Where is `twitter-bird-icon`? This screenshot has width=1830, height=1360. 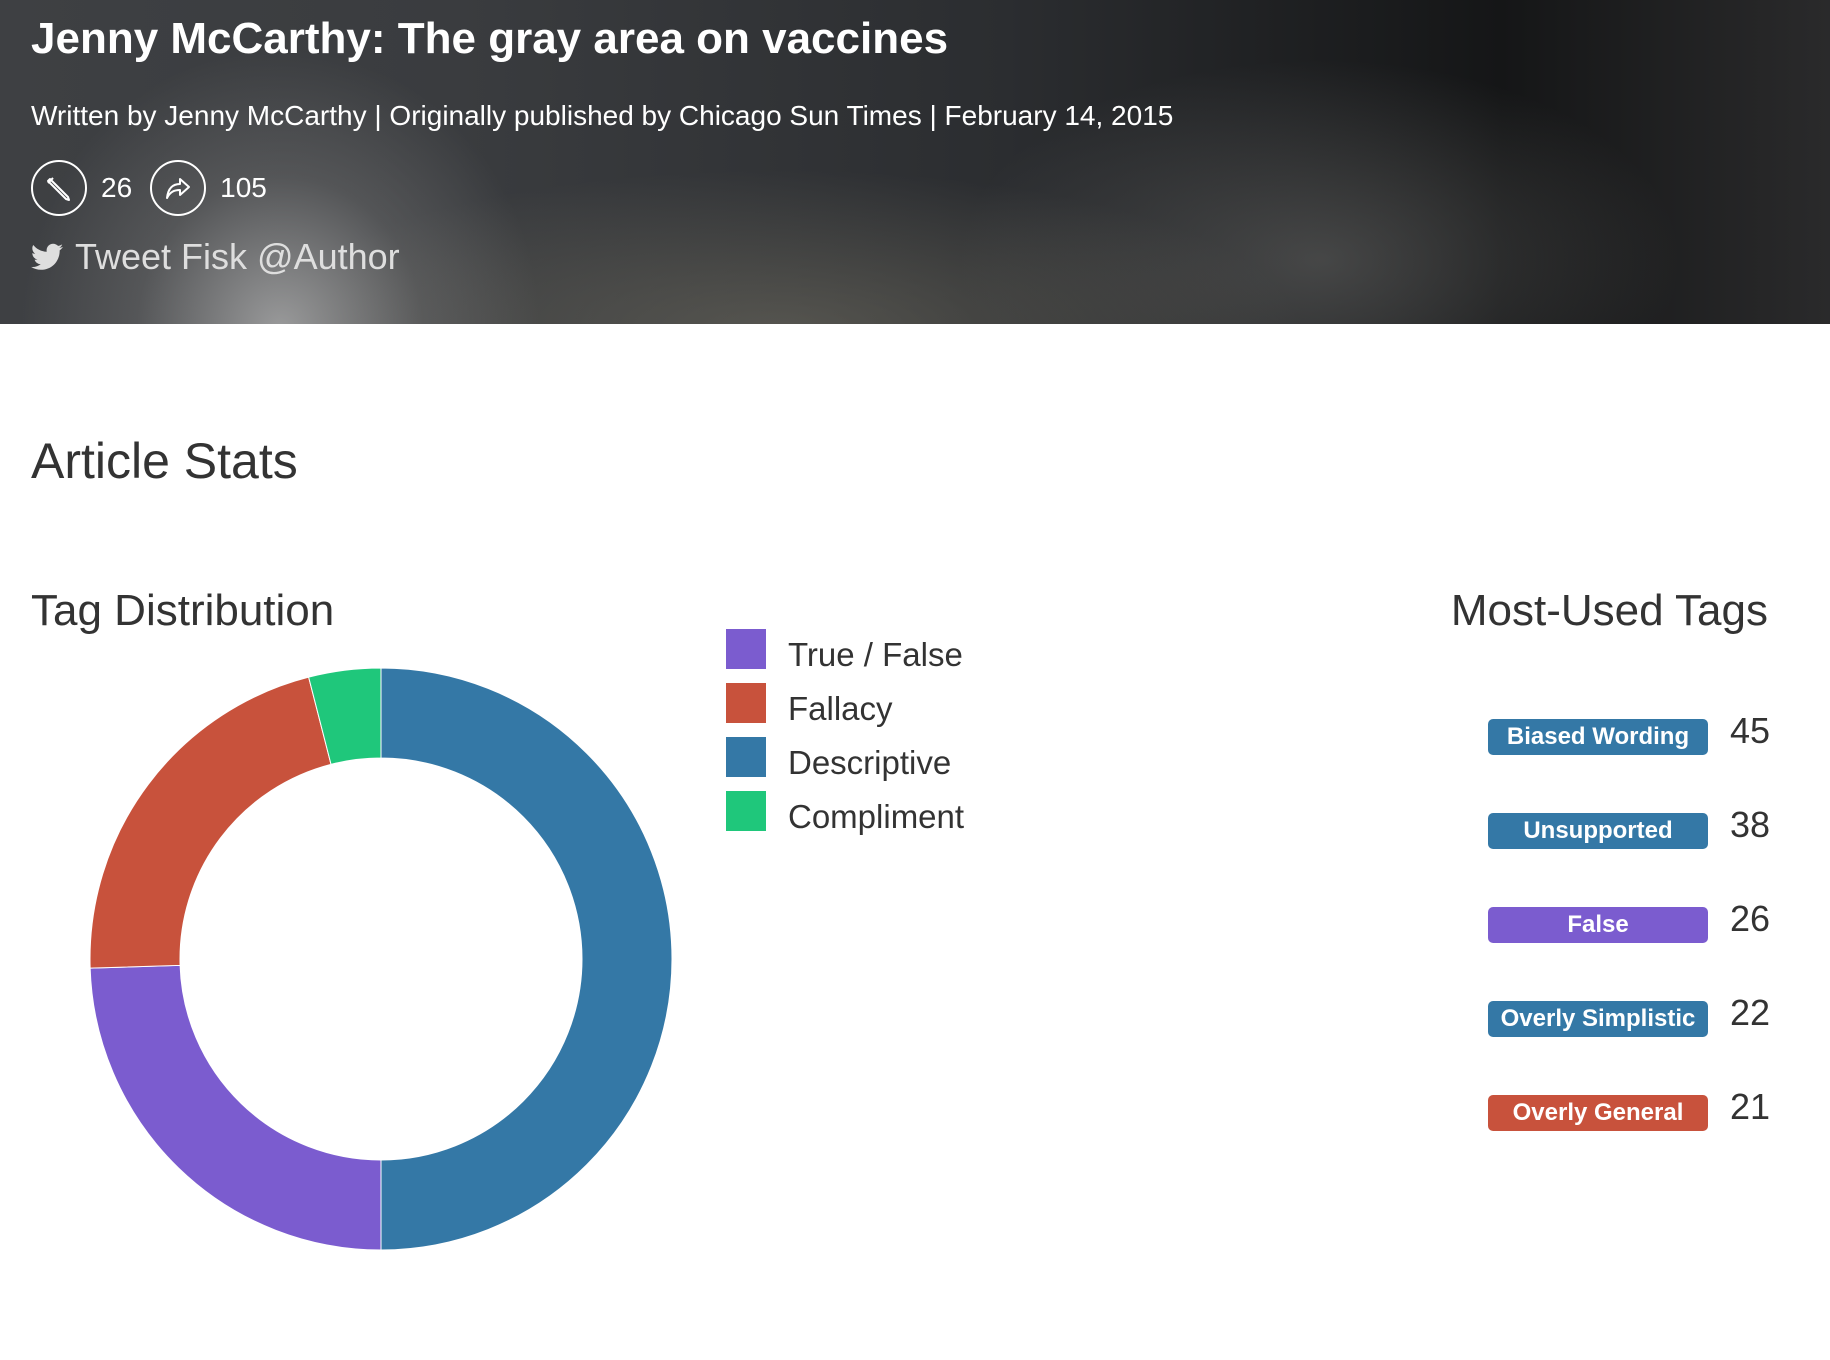
twitter-bird-icon is located at coordinates (47, 256).